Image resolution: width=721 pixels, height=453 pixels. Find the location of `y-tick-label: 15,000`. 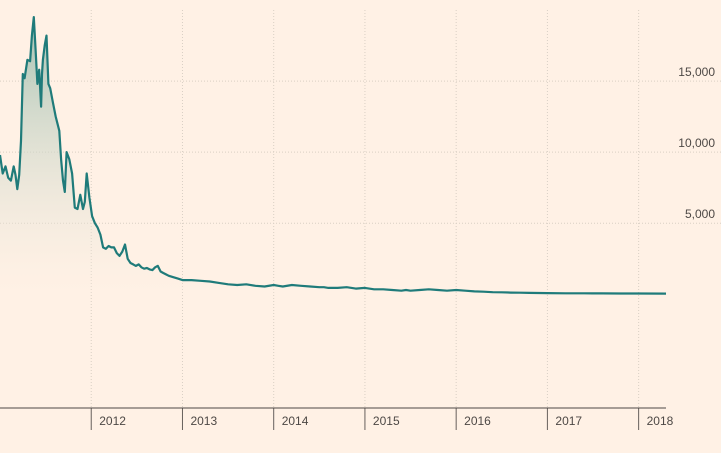

y-tick-label: 15,000 is located at coordinates (696, 72).